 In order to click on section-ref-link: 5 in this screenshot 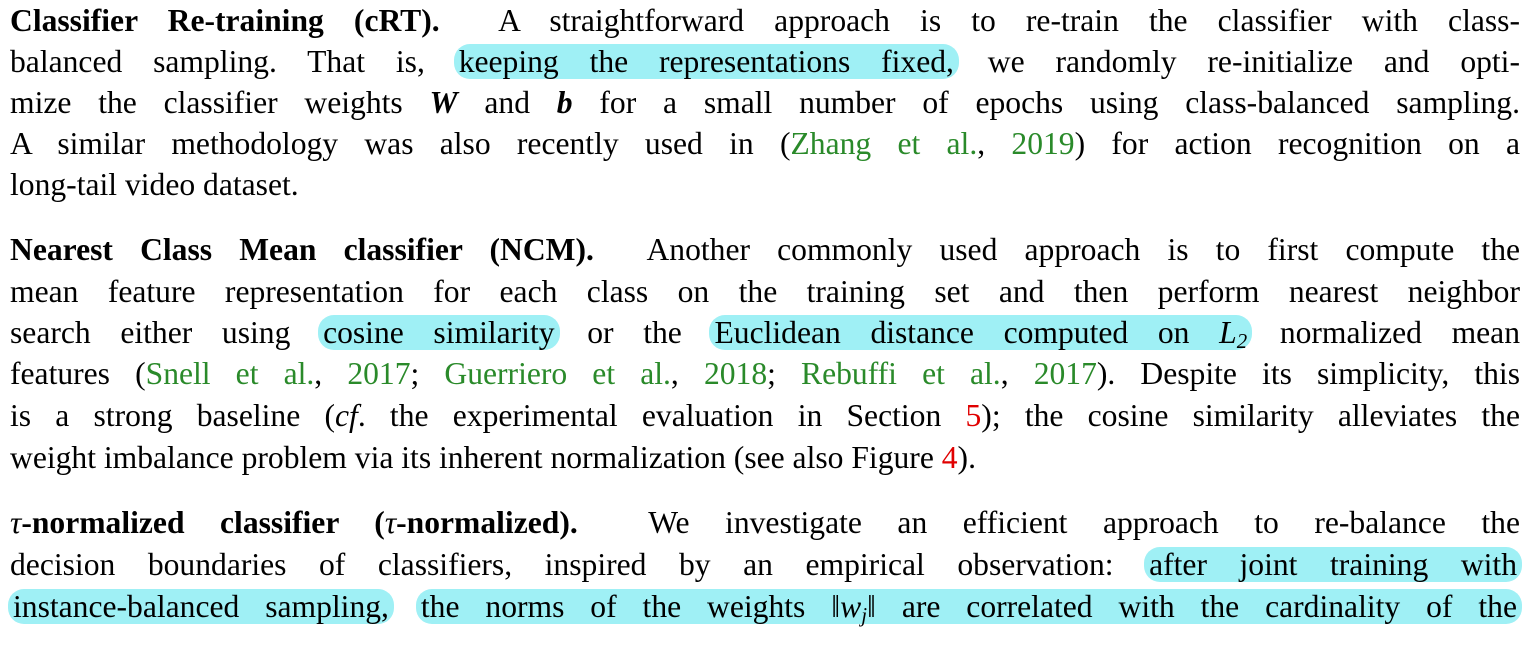, I will do `click(973, 415)`.